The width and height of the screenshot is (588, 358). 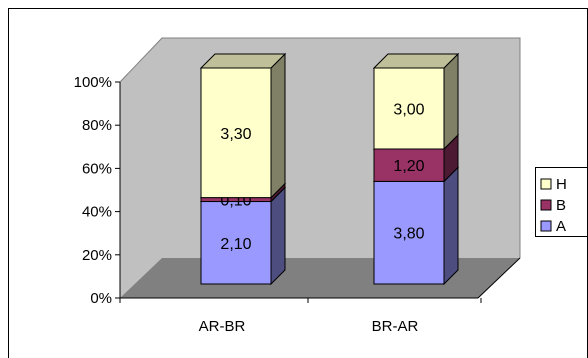 What do you see at coordinates (97, 168) in the screenshot?
I see `y-tick-label: 60%` at bounding box center [97, 168].